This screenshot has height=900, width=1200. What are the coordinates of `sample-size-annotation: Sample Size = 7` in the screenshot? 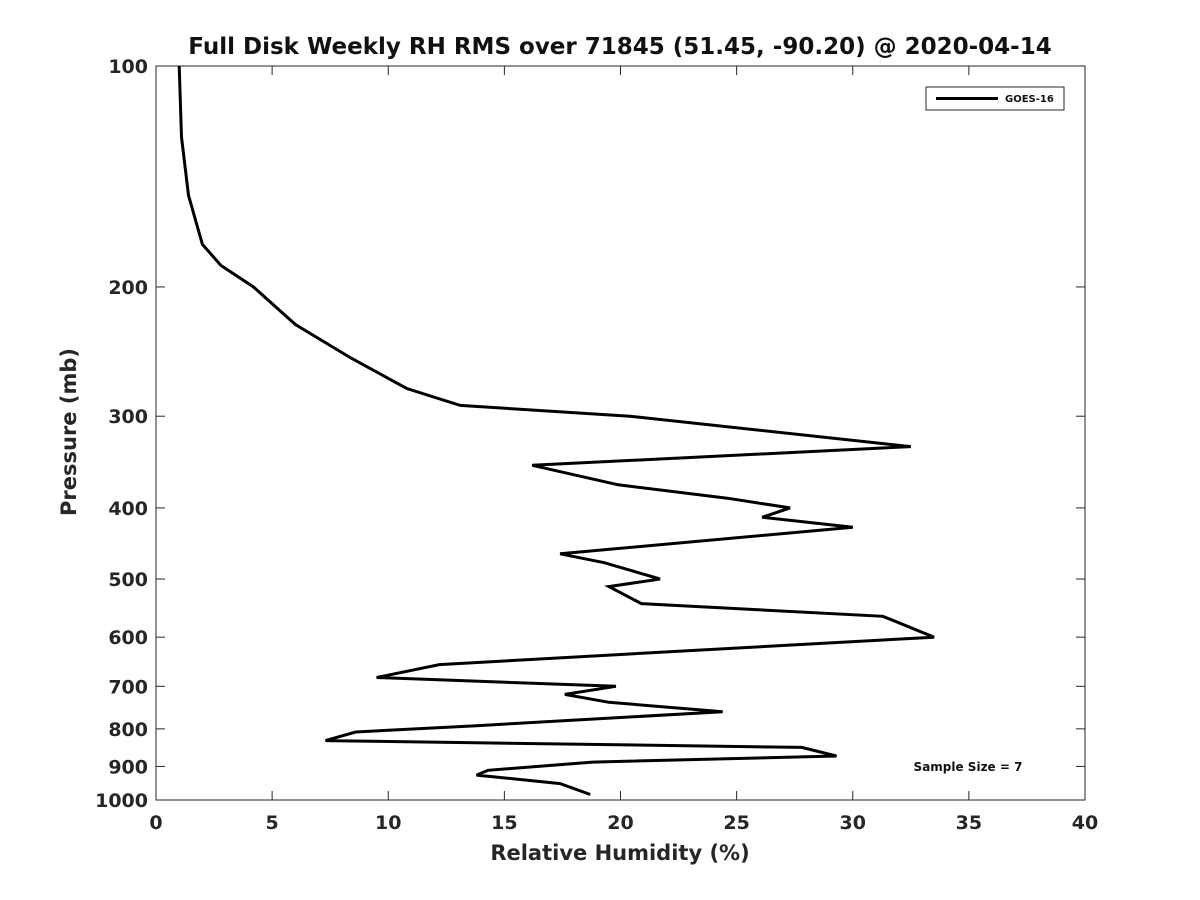 It's located at (968, 767).